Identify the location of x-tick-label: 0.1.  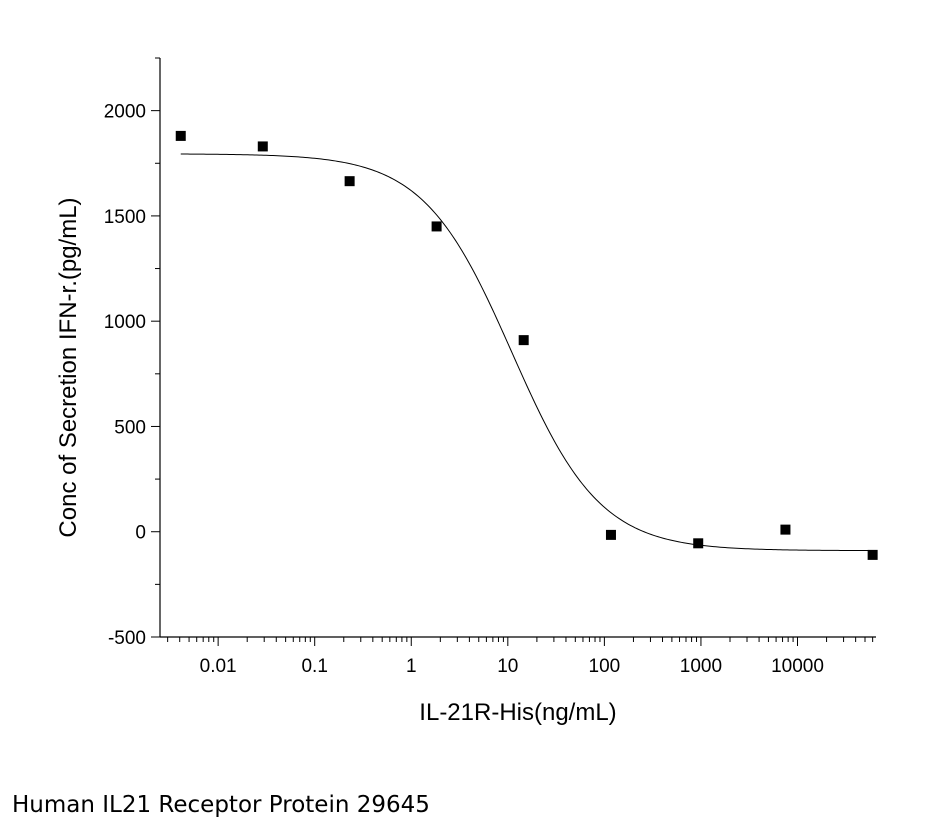
(314, 666).